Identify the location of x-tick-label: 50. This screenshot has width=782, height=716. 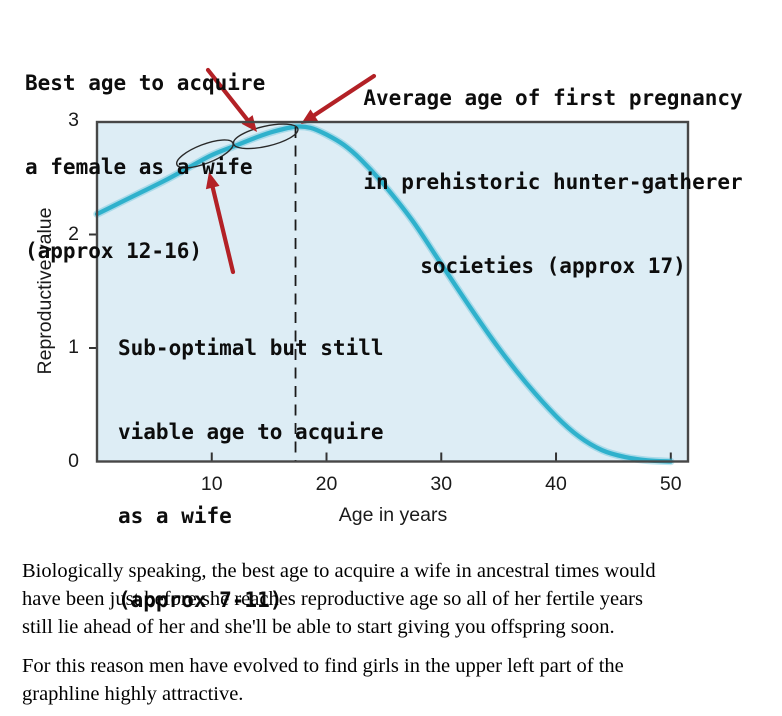
(670, 484).